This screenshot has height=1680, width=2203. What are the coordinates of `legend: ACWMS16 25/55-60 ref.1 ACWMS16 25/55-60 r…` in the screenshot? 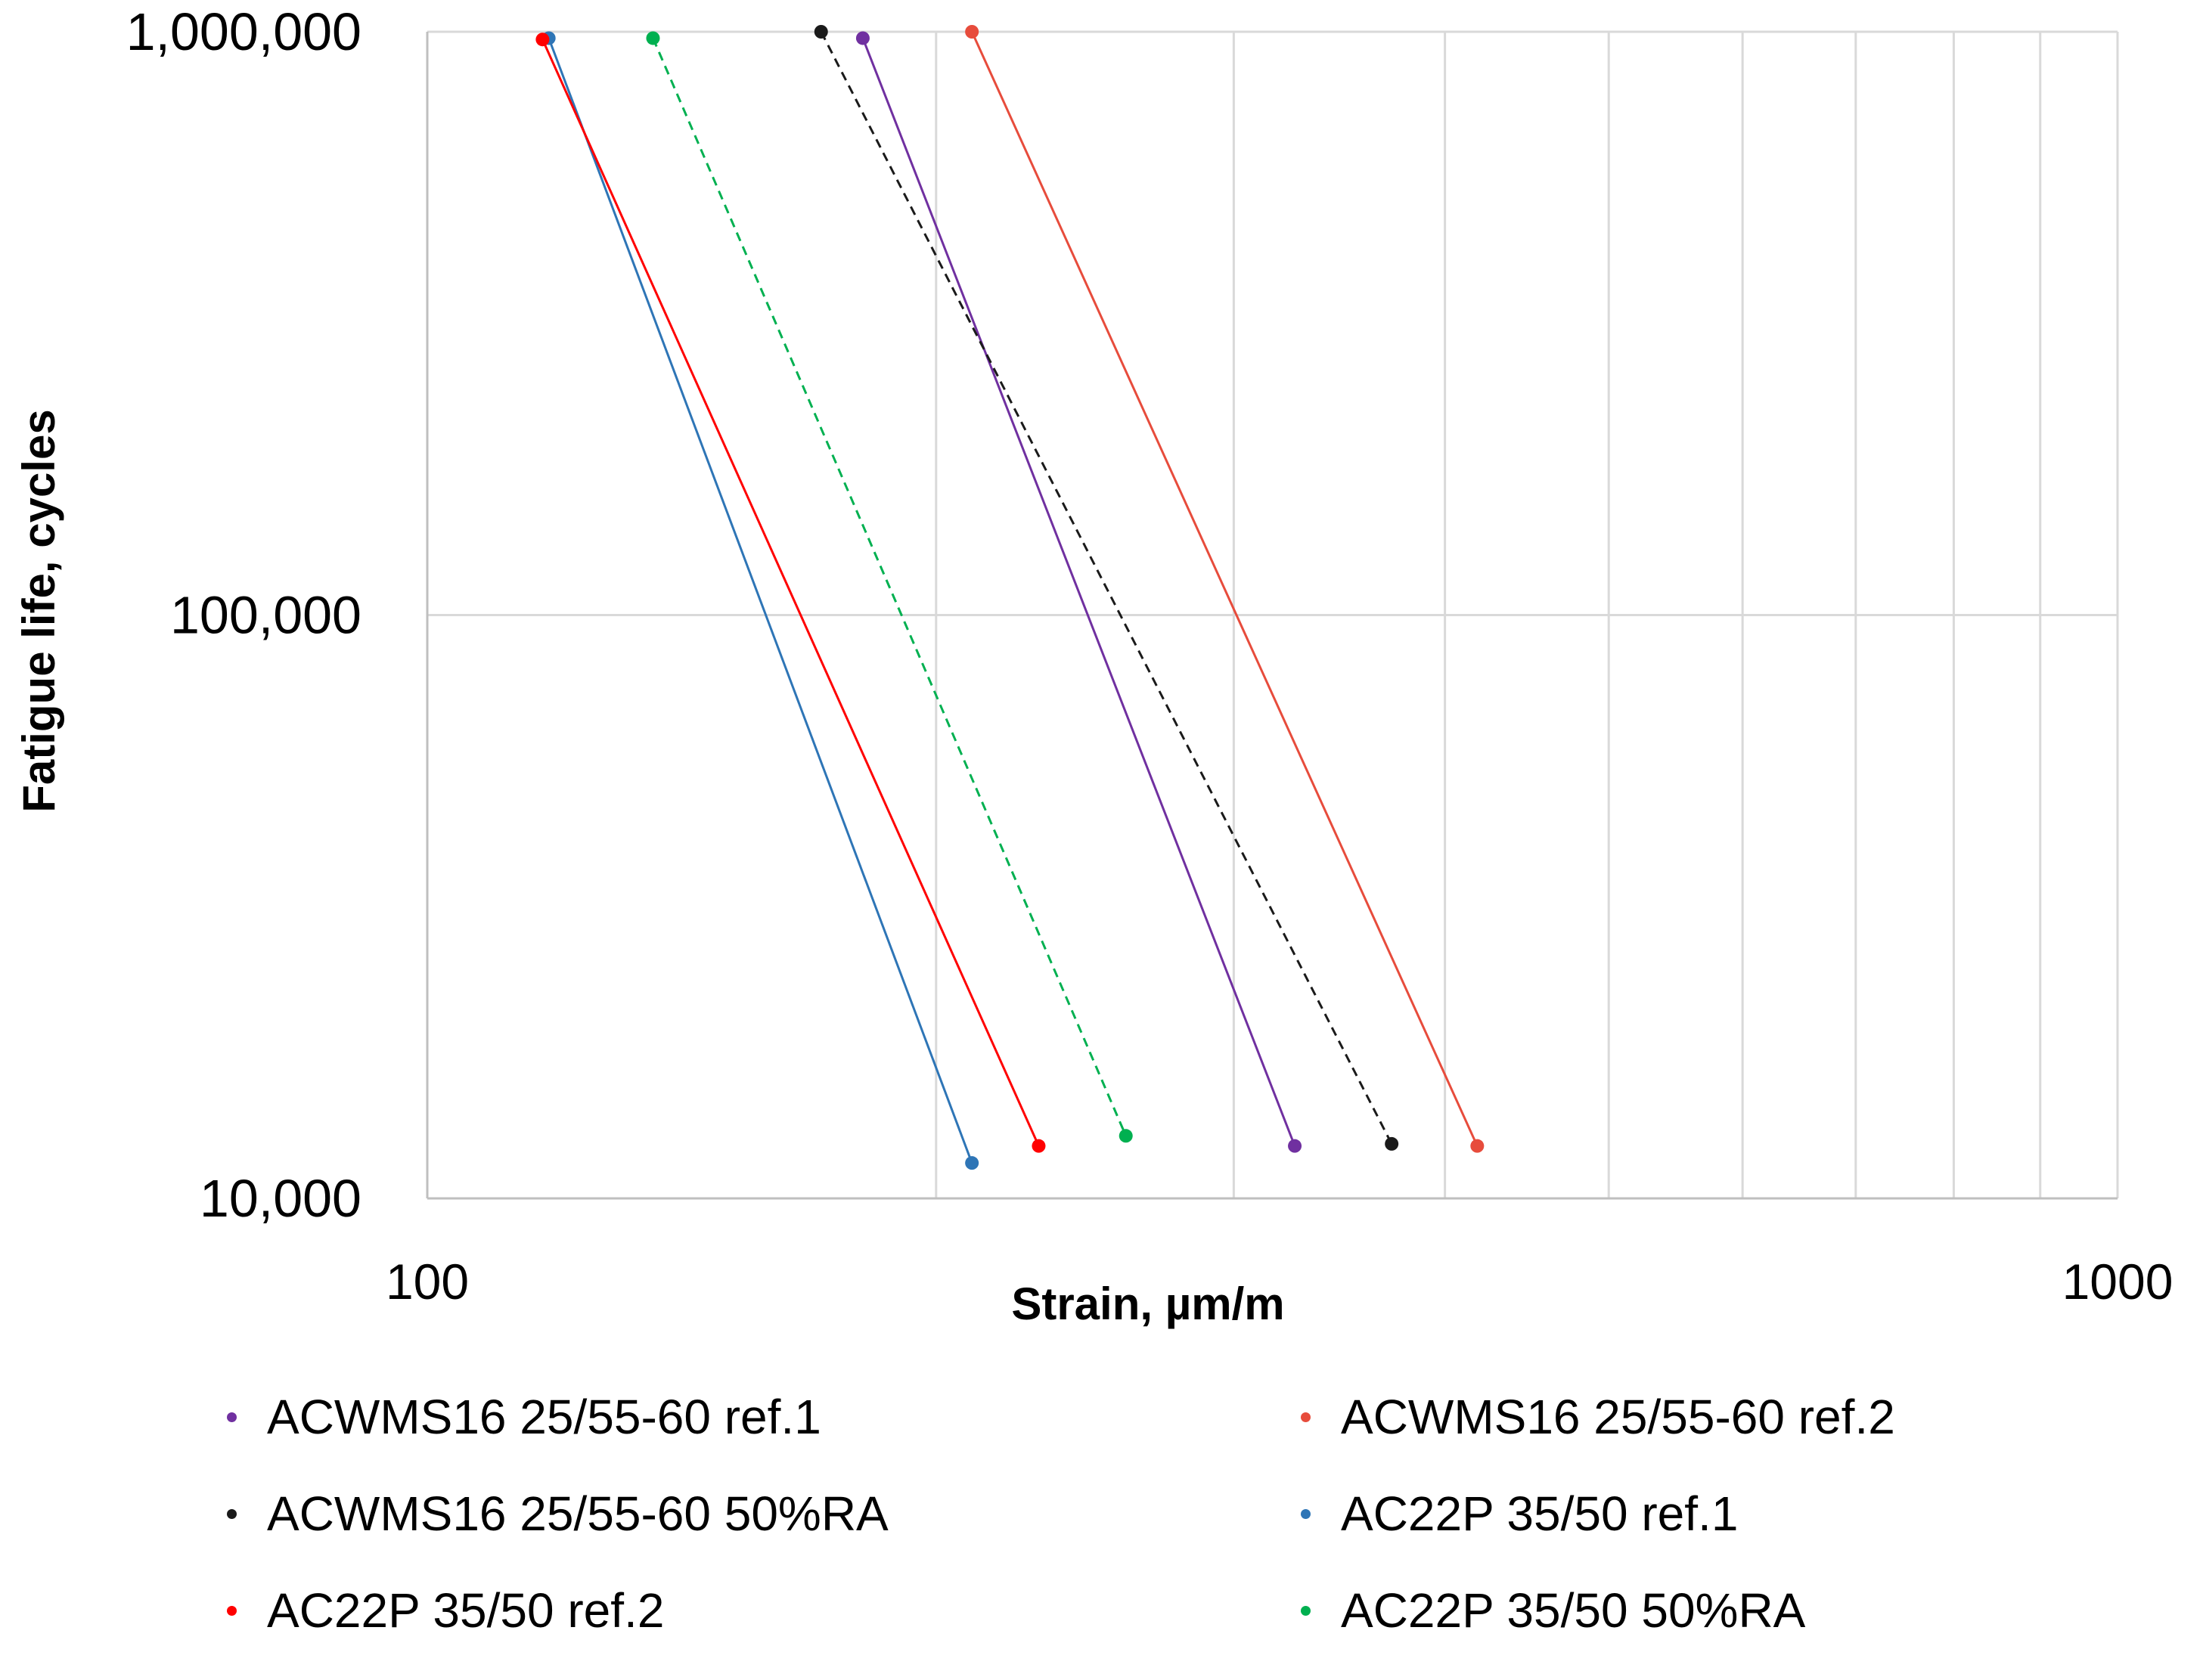 It's located at (1153, 1514).